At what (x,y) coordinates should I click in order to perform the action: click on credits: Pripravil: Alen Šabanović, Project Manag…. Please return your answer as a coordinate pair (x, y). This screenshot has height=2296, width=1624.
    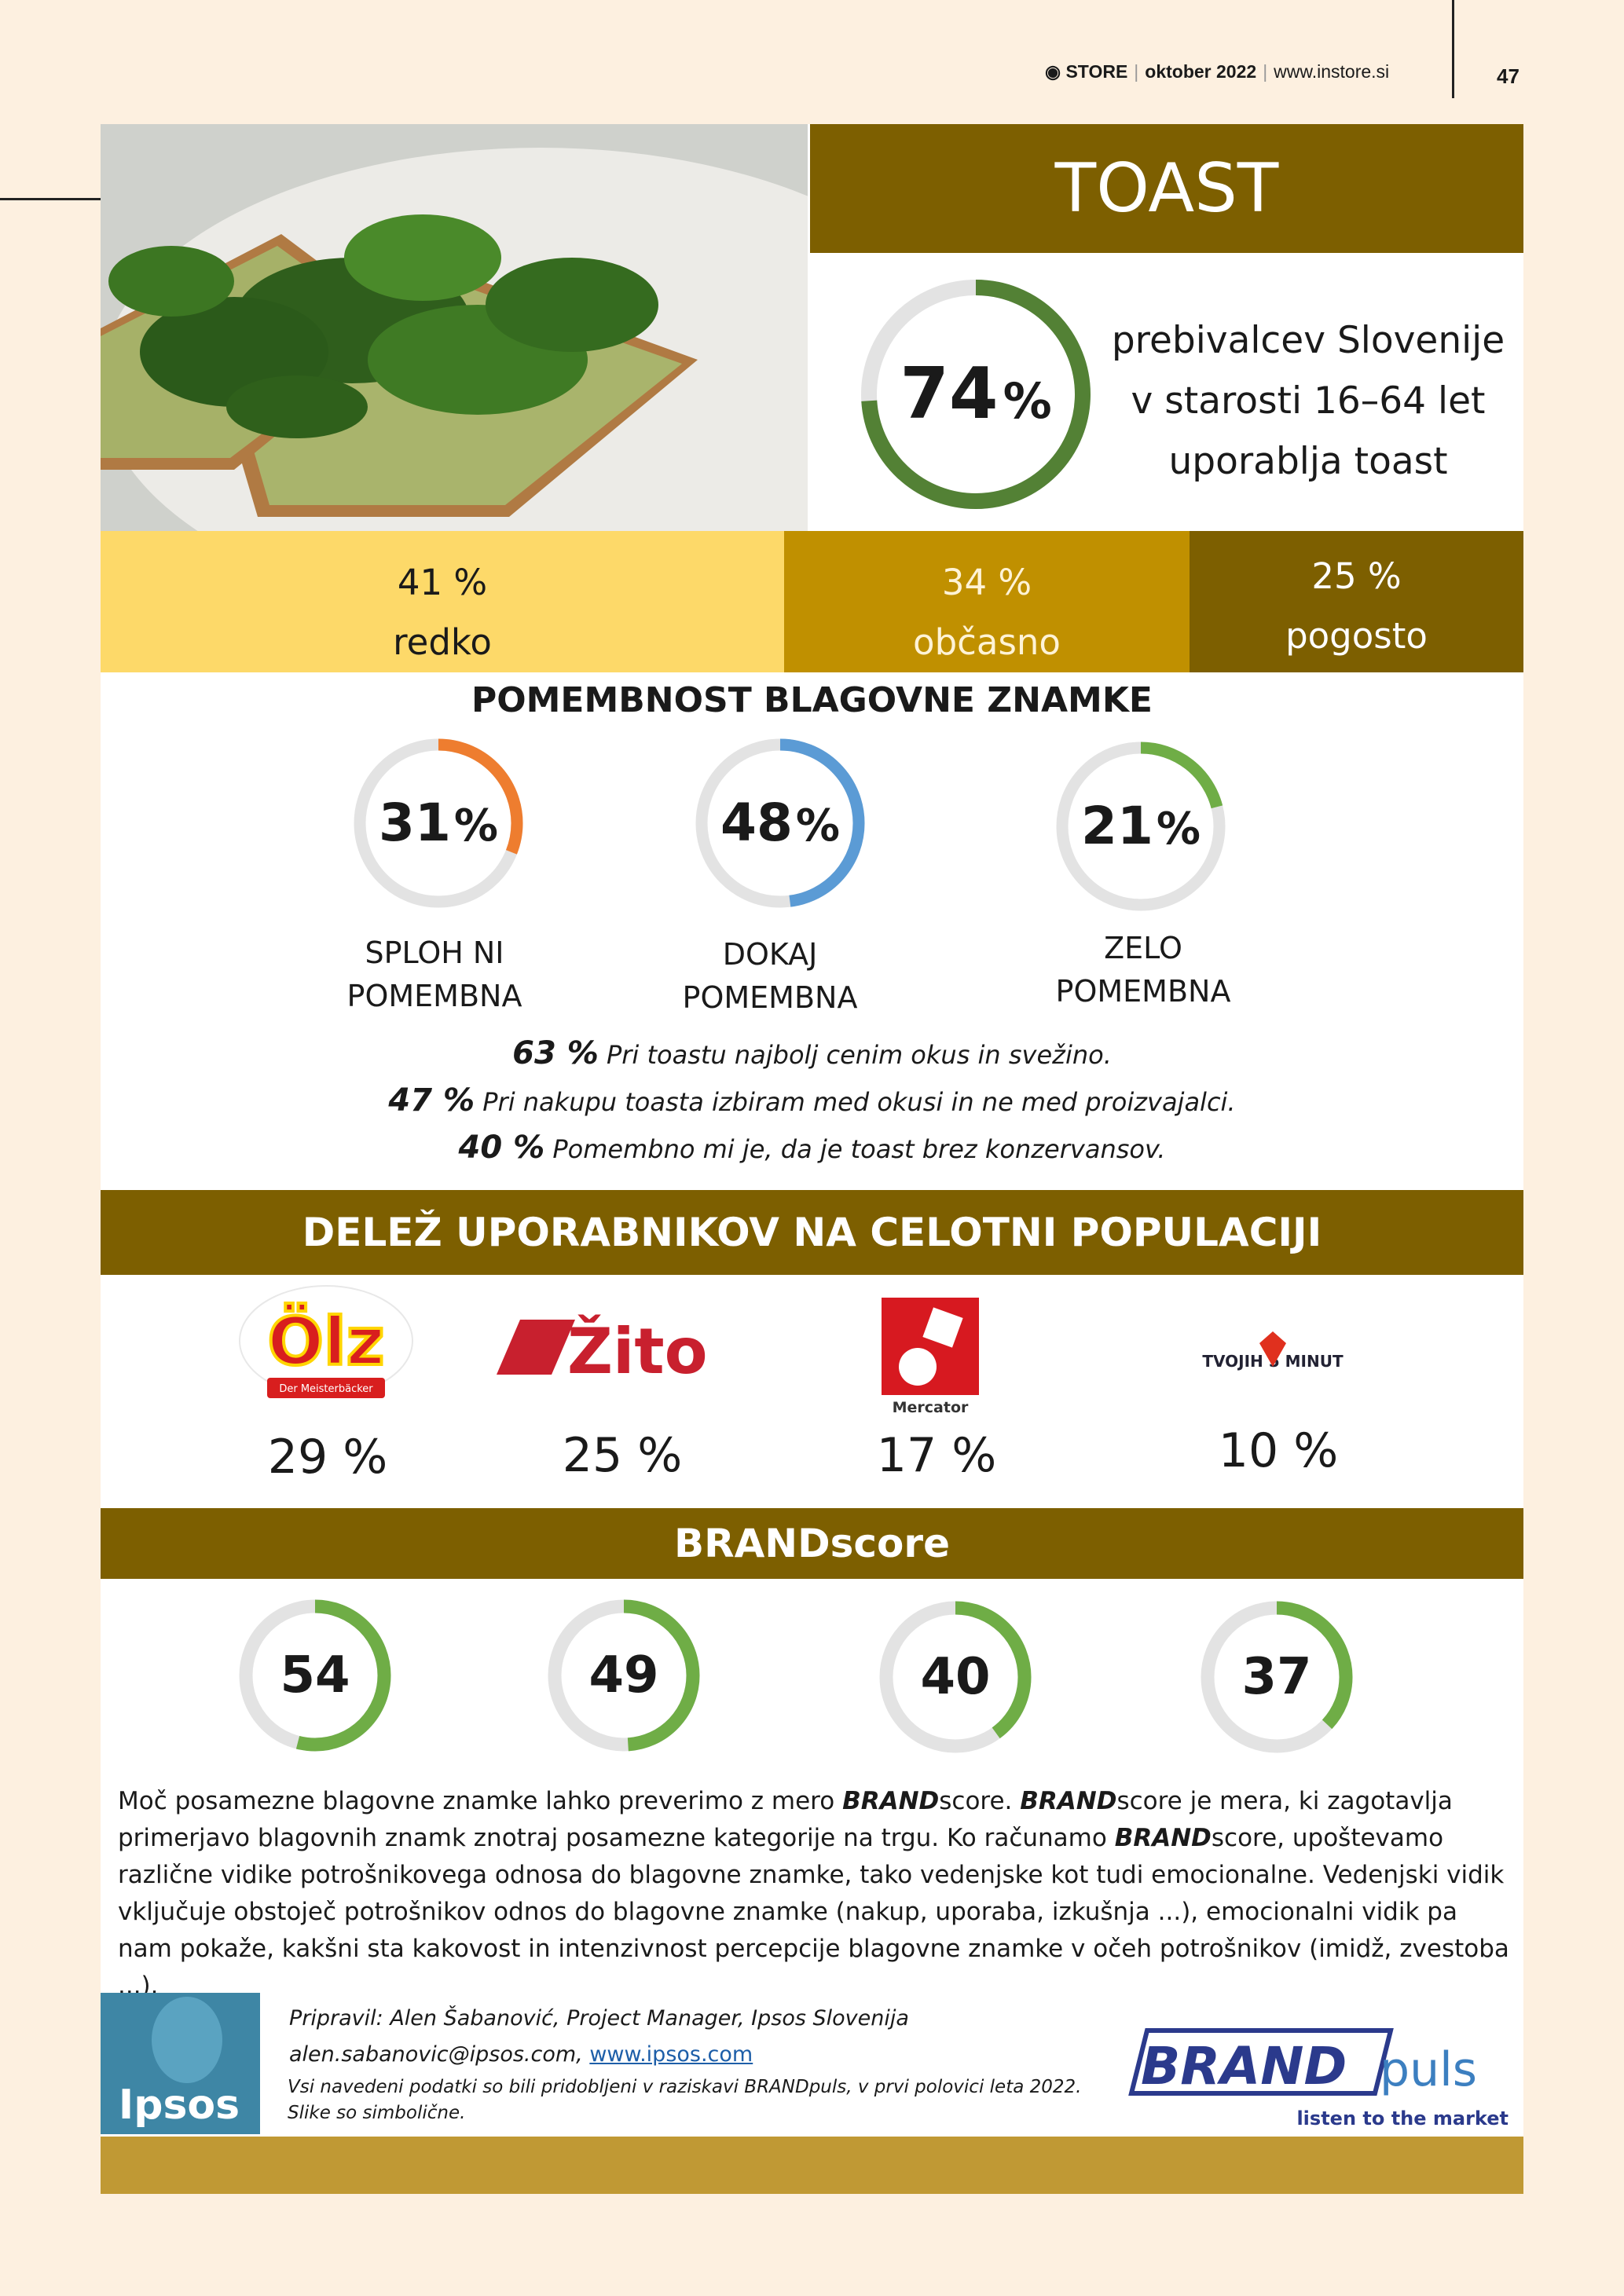
    Looking at the image, I should click on (599, 2036).